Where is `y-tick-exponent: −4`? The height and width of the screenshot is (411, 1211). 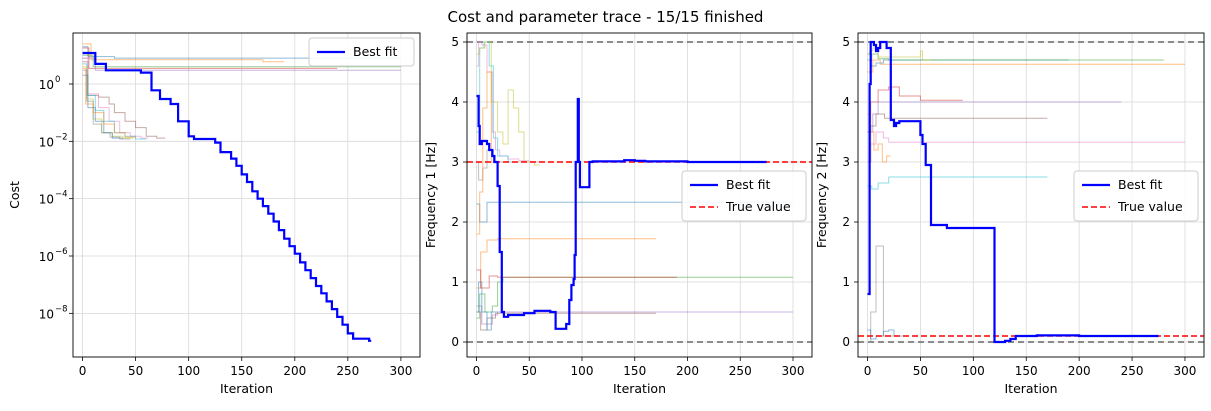
y-tick-exponent: −4 is located at coordinates (61, 195).